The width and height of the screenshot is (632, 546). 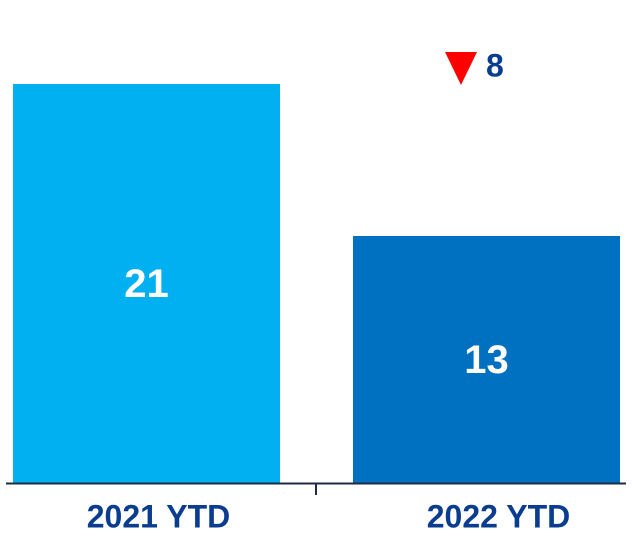 I want to click on category-label: 2022 YTD, so click(x=499, y=516).